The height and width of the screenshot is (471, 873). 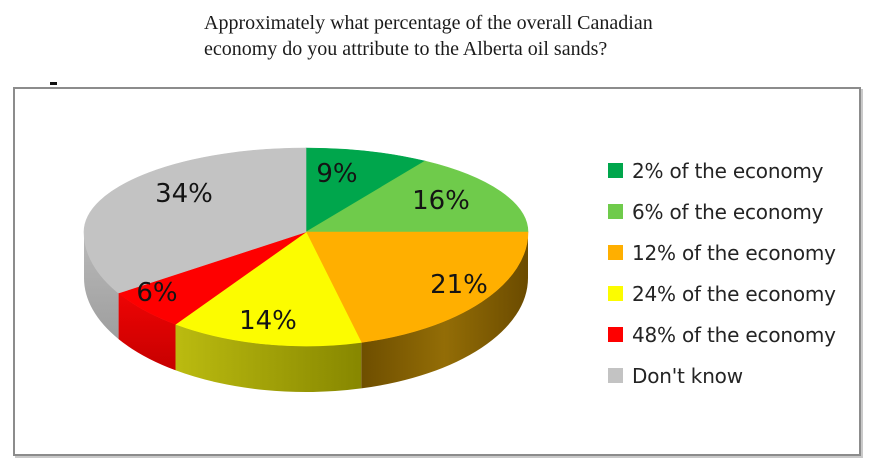 I want to click on legend-item: 24% of the economy, so click(x=722, y=293).